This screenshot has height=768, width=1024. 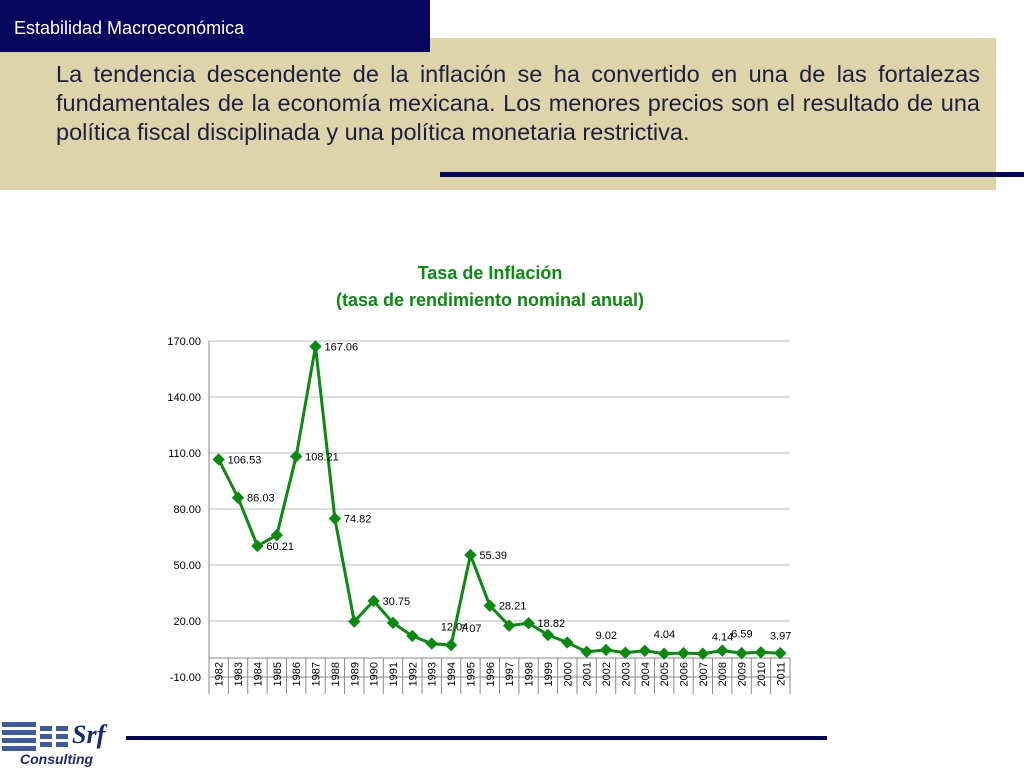 What do you see at coordinates (280, 547) in the screenshot?
I see `data-label: 60.21` at bounding box center [280, 547].